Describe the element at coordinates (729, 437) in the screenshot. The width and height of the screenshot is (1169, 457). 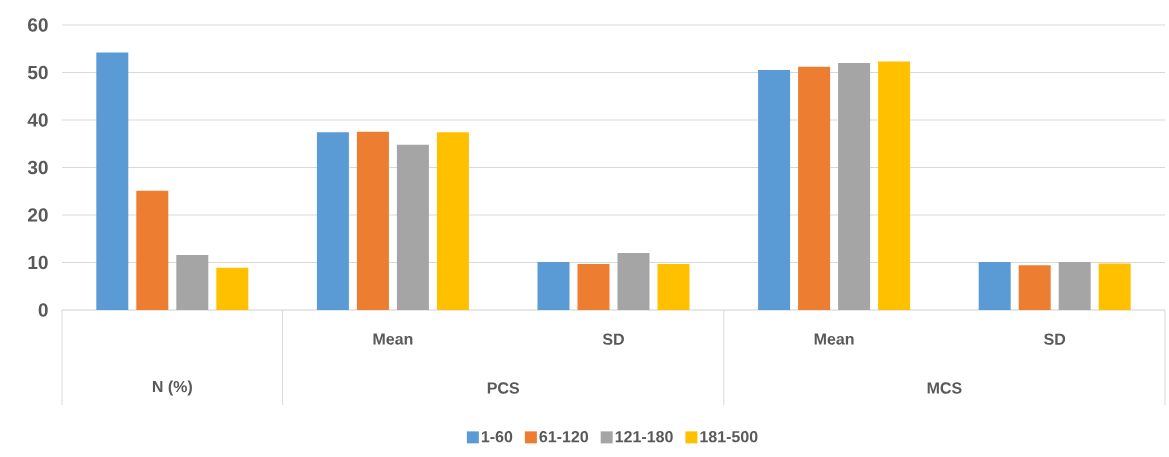
I see `legend-label: 181-500` at that location.